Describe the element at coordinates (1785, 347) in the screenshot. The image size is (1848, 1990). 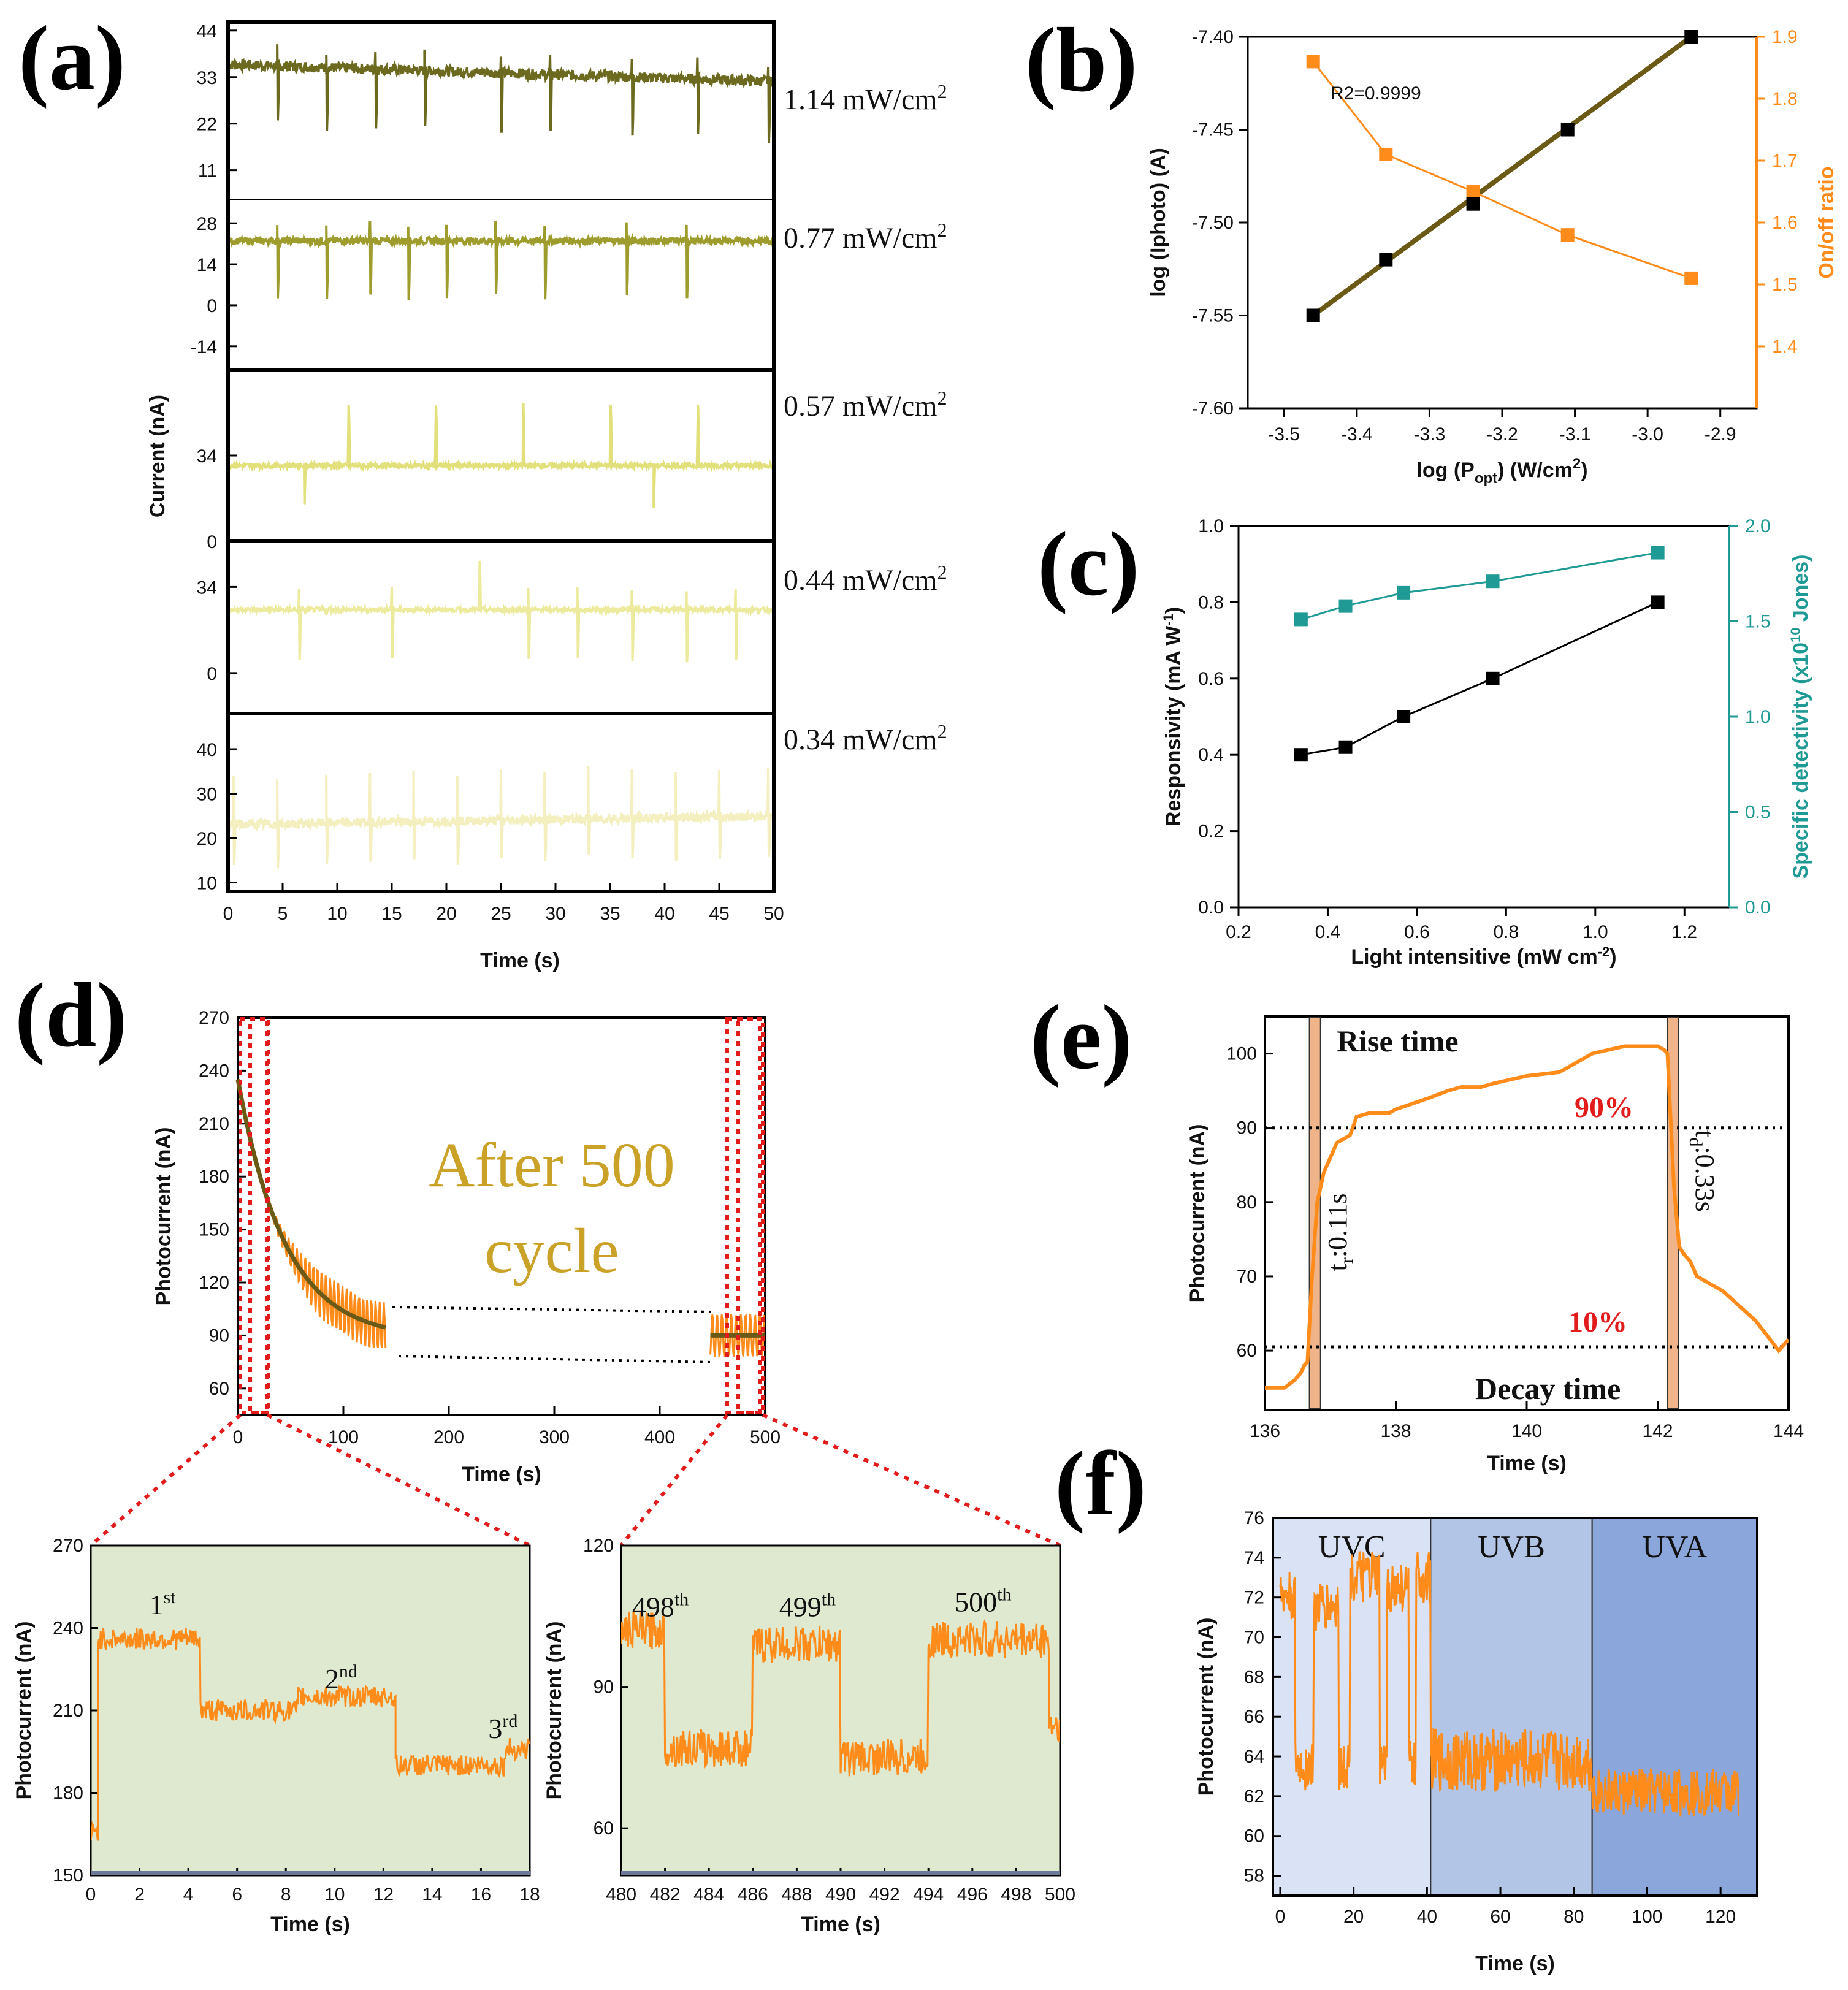
I see `b-right-ytick-label: 1.4` at that location.